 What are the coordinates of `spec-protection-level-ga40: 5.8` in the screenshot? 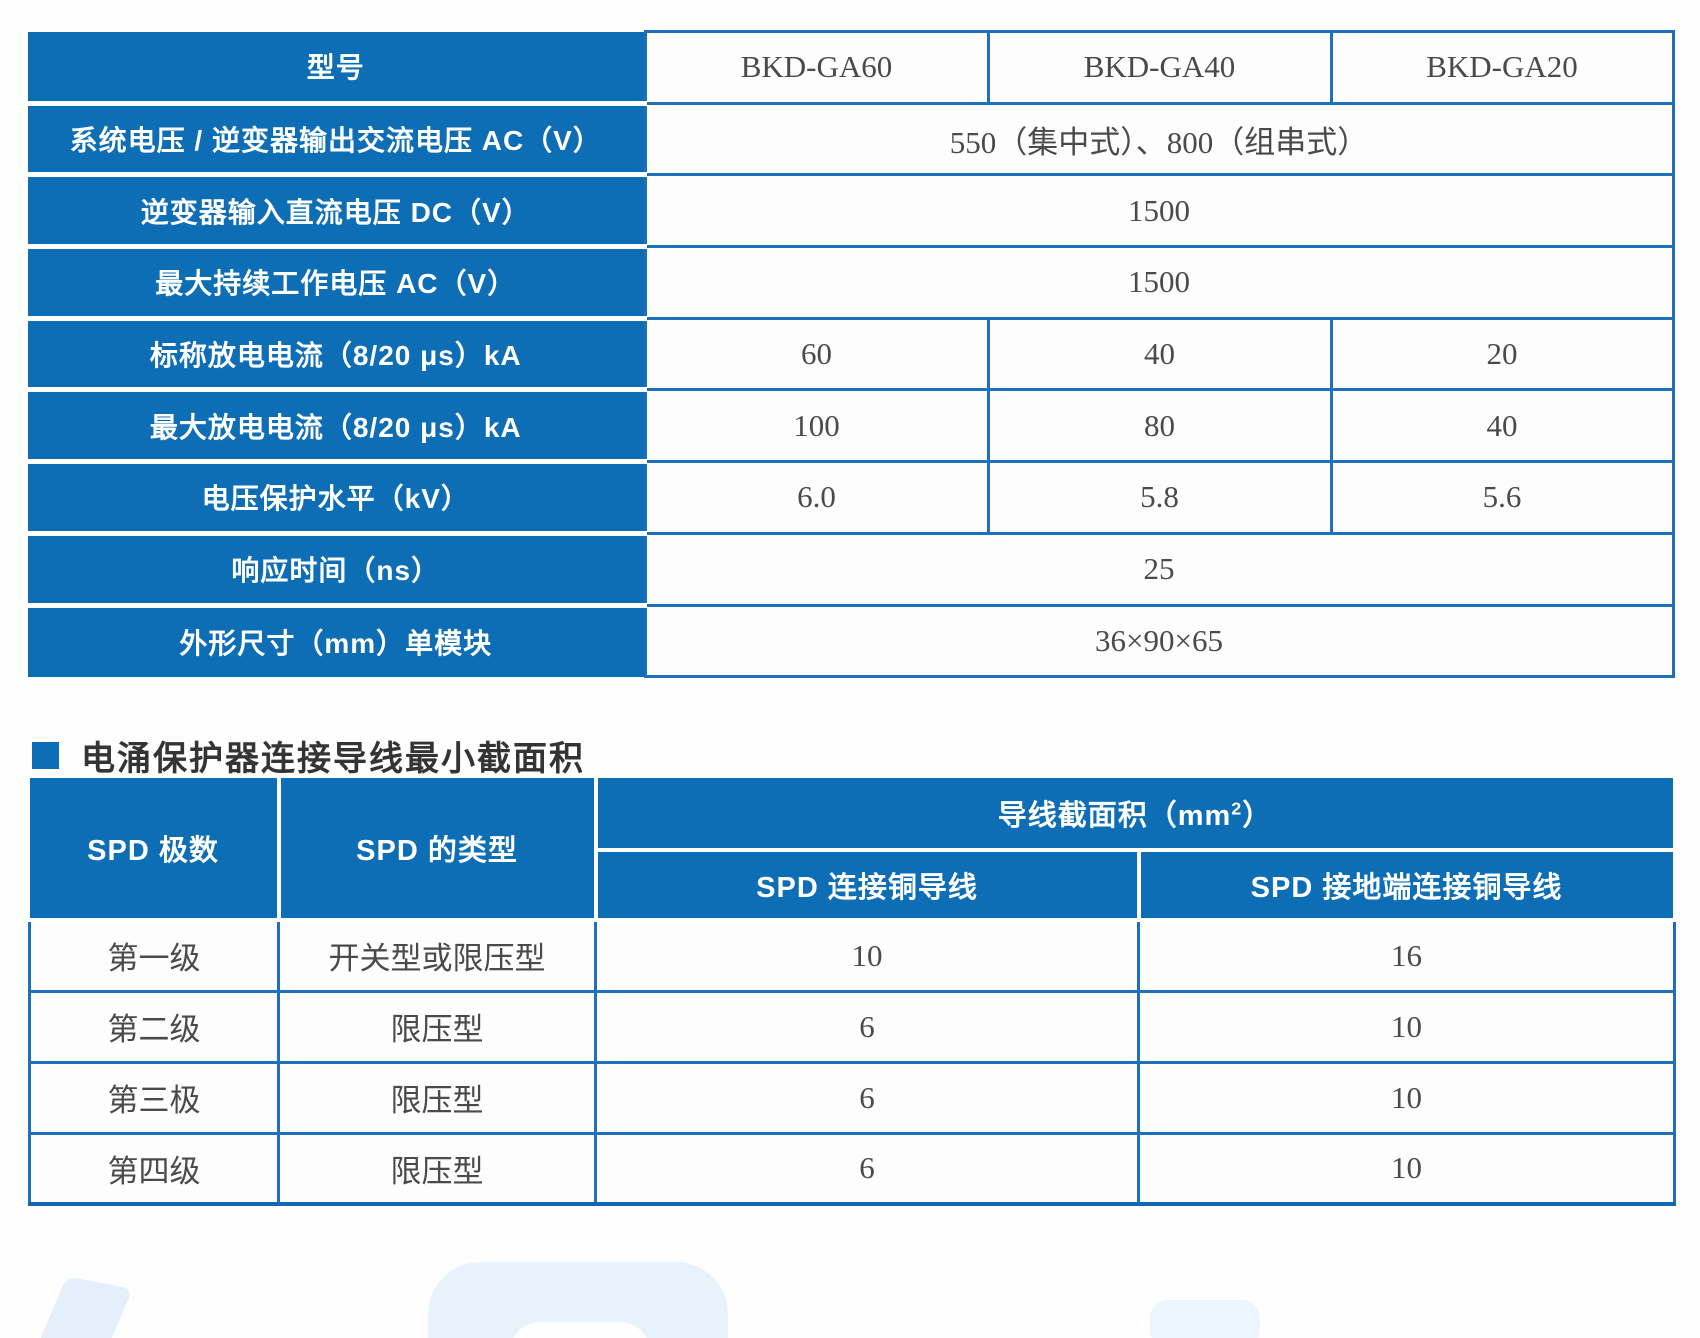 It's located at (1159, 497).